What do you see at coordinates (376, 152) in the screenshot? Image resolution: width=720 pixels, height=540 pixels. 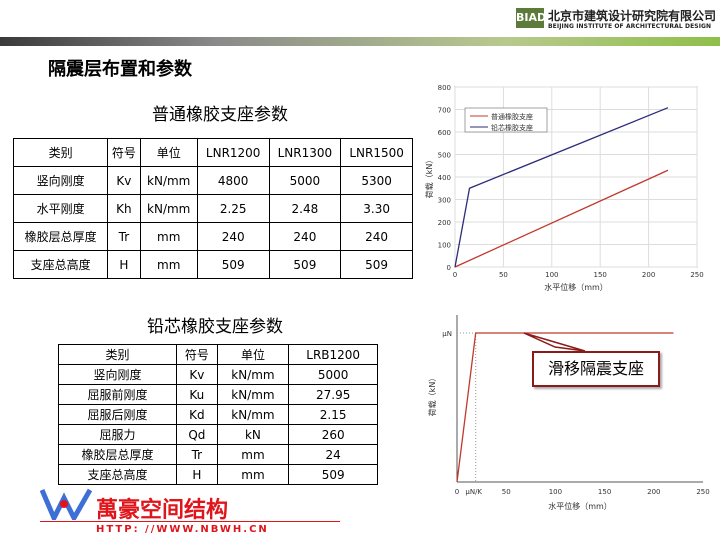 I see `table-cell: LNR1500` at bounding box center [376, 152].